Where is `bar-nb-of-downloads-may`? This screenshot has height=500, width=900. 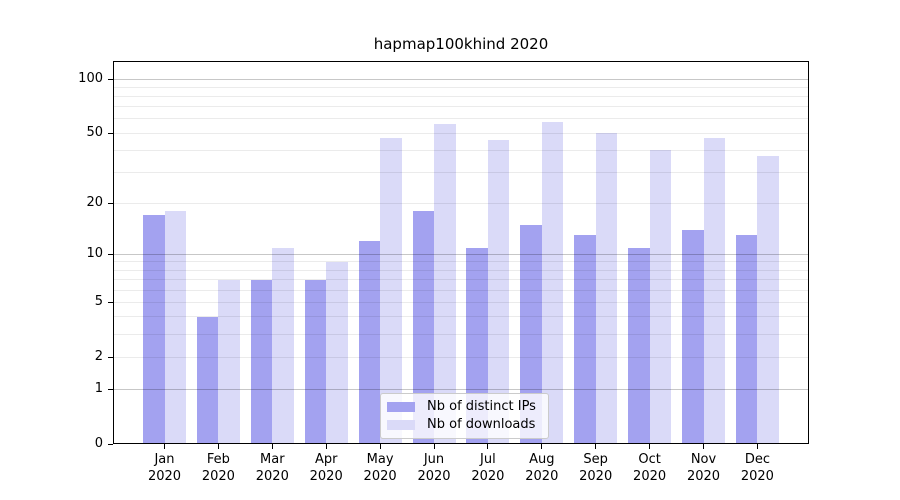 bar-nb-of-downloads-may is located at coordinates (391, 290).